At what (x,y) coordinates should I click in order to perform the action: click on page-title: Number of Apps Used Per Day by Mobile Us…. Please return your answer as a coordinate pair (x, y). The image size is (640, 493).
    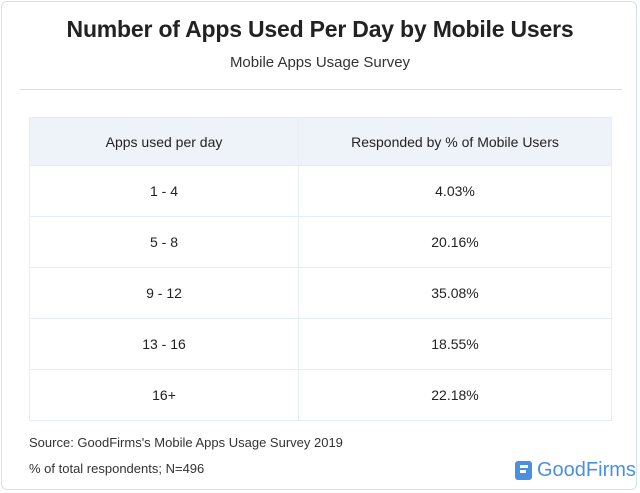
    Looking at the image, I should click on (320, 29).